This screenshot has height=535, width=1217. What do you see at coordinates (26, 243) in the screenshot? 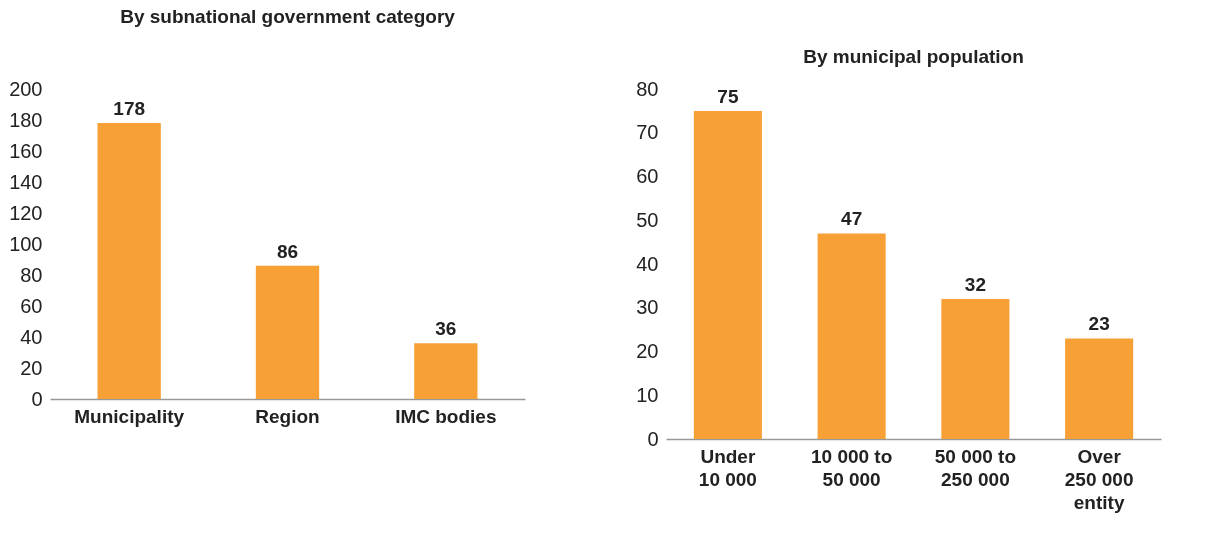
I see `y-tick-label: 100` at bounding box center [26, 243].